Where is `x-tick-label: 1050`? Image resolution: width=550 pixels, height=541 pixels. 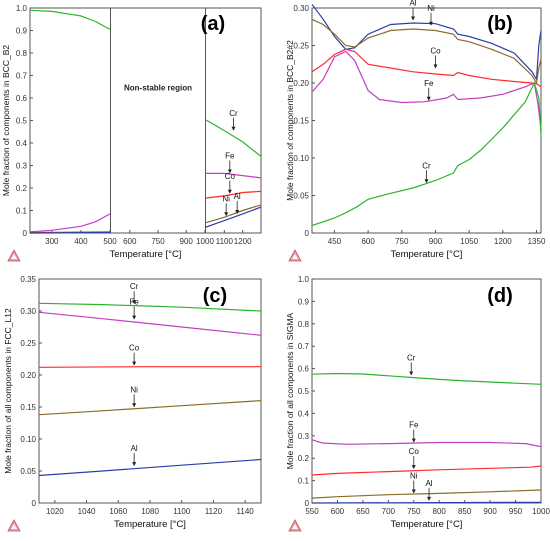
x-tick-label: 1050 is located at coordinates (469, 241).